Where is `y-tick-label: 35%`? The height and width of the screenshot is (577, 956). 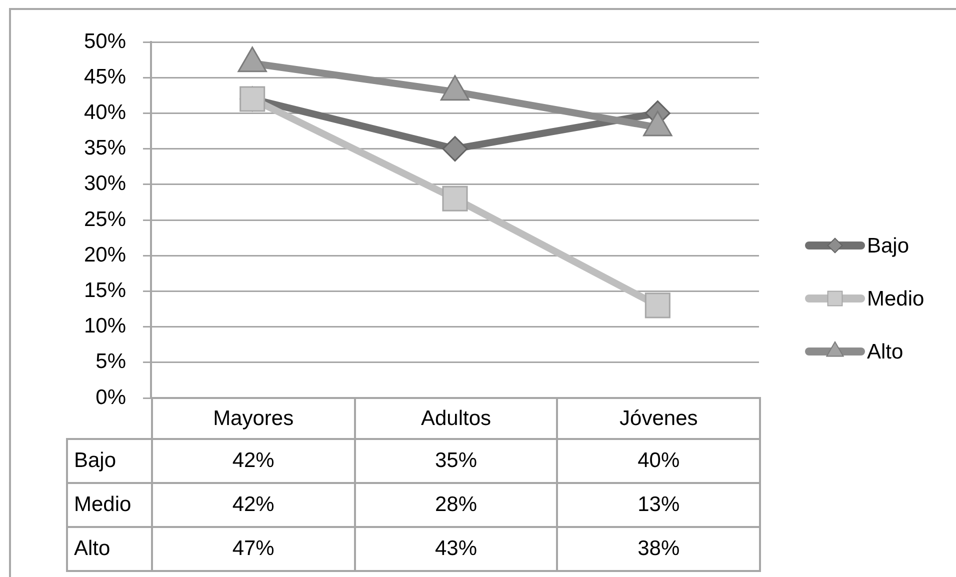 y-tick-label: 35% is located at coordinates (105, 148).